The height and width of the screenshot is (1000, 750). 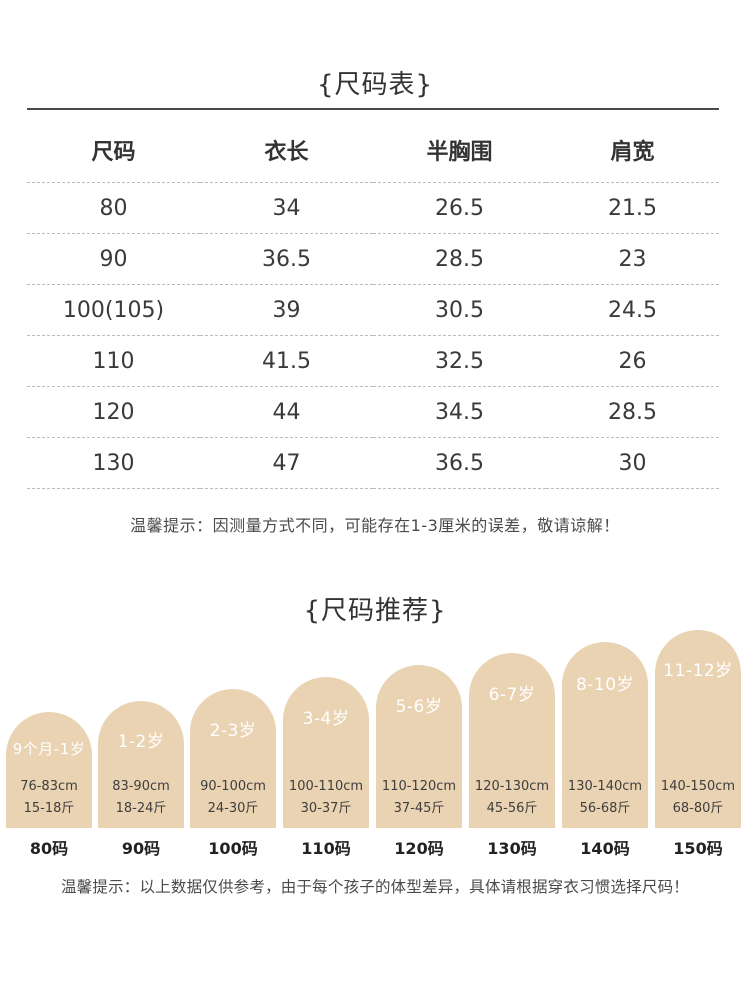 What do you see at coordinates (419, 707) in the screenshot?
I see `card-age: 5-6岁` at bounding box center [419, 707].